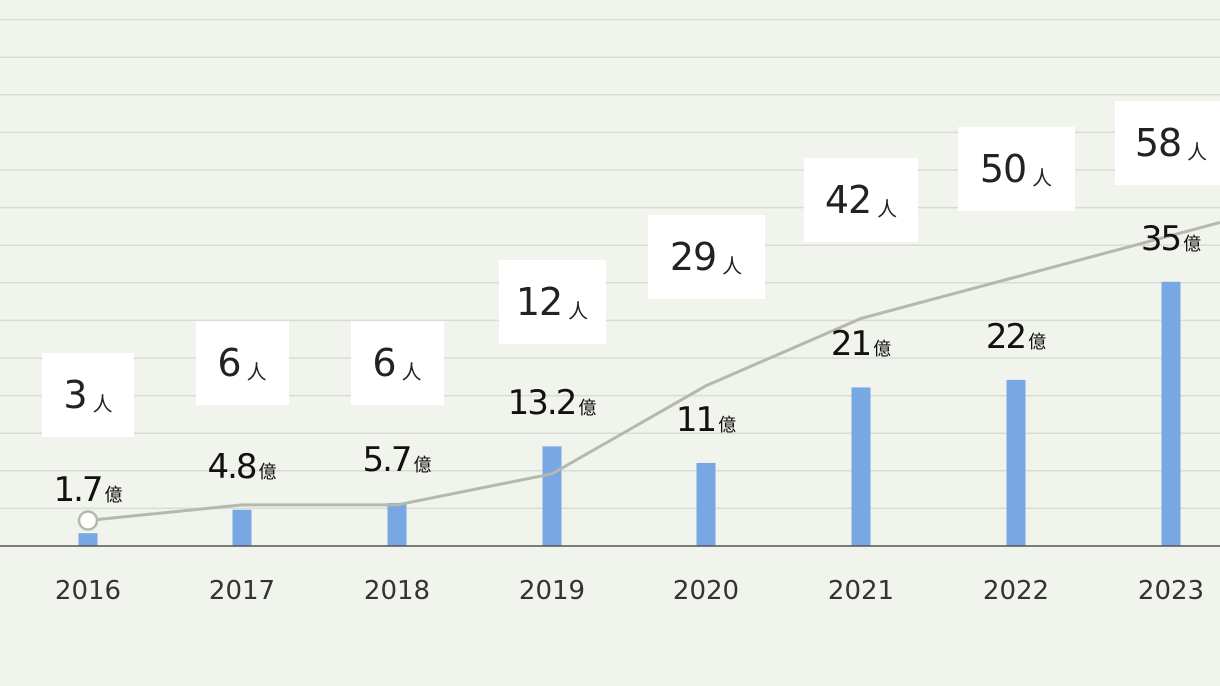 The image size is (1220, 686). What do you see at coordinates (861, 466) in the screenshot?
I see `bar-2021` at bounding box center [861, 466].